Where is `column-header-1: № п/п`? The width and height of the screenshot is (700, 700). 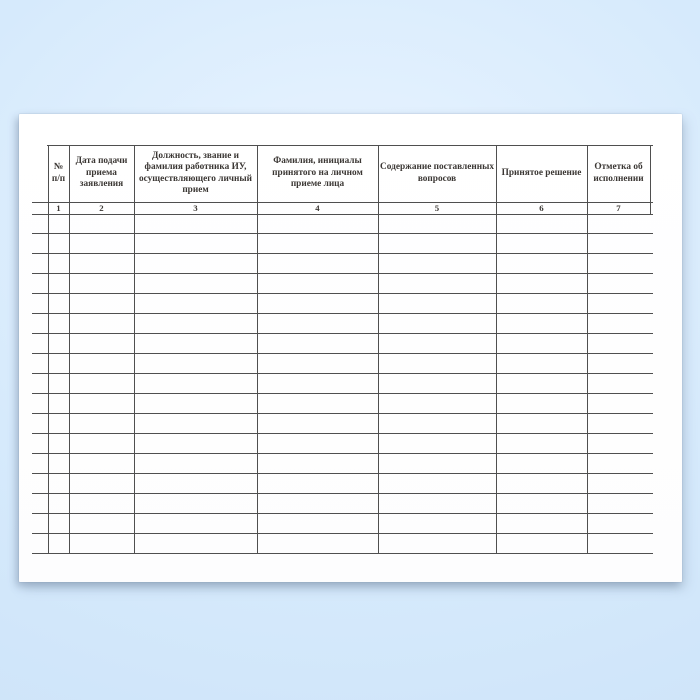 column-header-1: № п/п is located at coordinates (58, 173).